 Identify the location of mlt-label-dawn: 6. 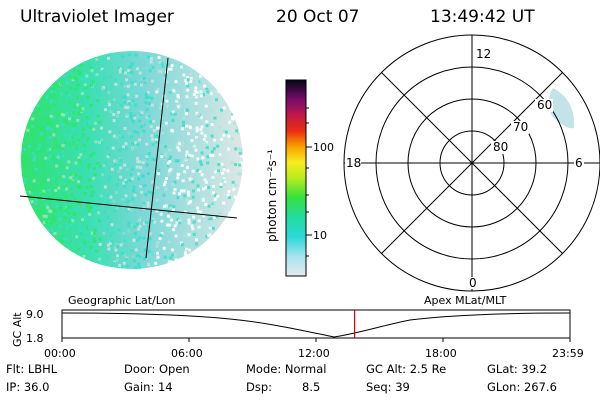
(579, 163).